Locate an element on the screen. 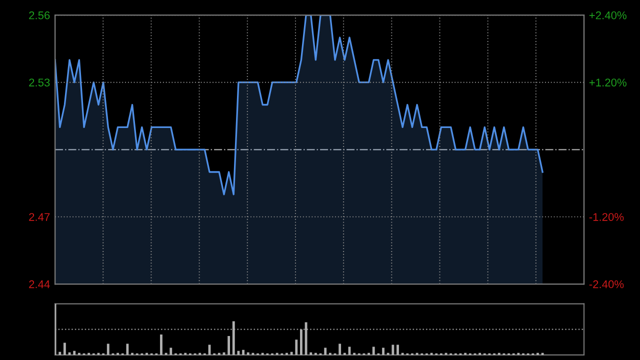 This screenshot has width=640, height=360. y-tick-label: 2.56 is located at coordinates (39, 15).